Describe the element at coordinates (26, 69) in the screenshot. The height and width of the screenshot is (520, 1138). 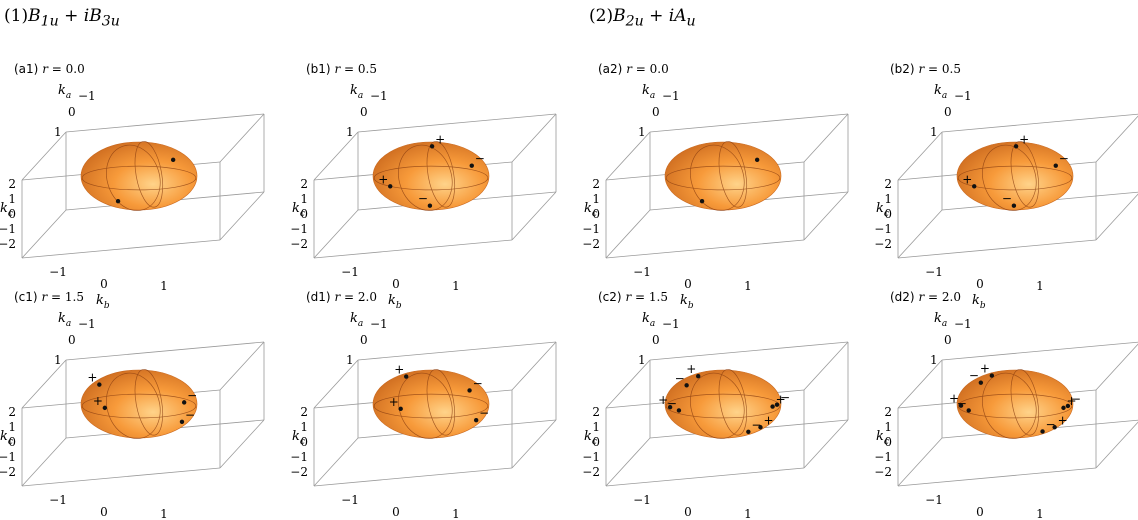
I see `panel-tag: (a1)` at that location.